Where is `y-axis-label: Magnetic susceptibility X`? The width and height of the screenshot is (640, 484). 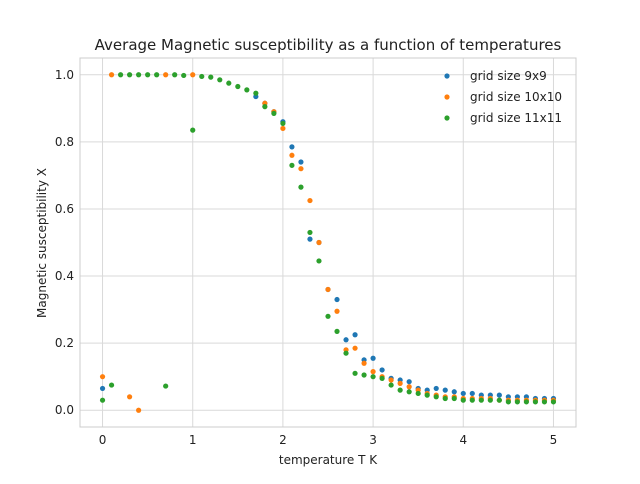 y-axis-label: Magnetic susceptibility X is located at coordinates (42, 243).